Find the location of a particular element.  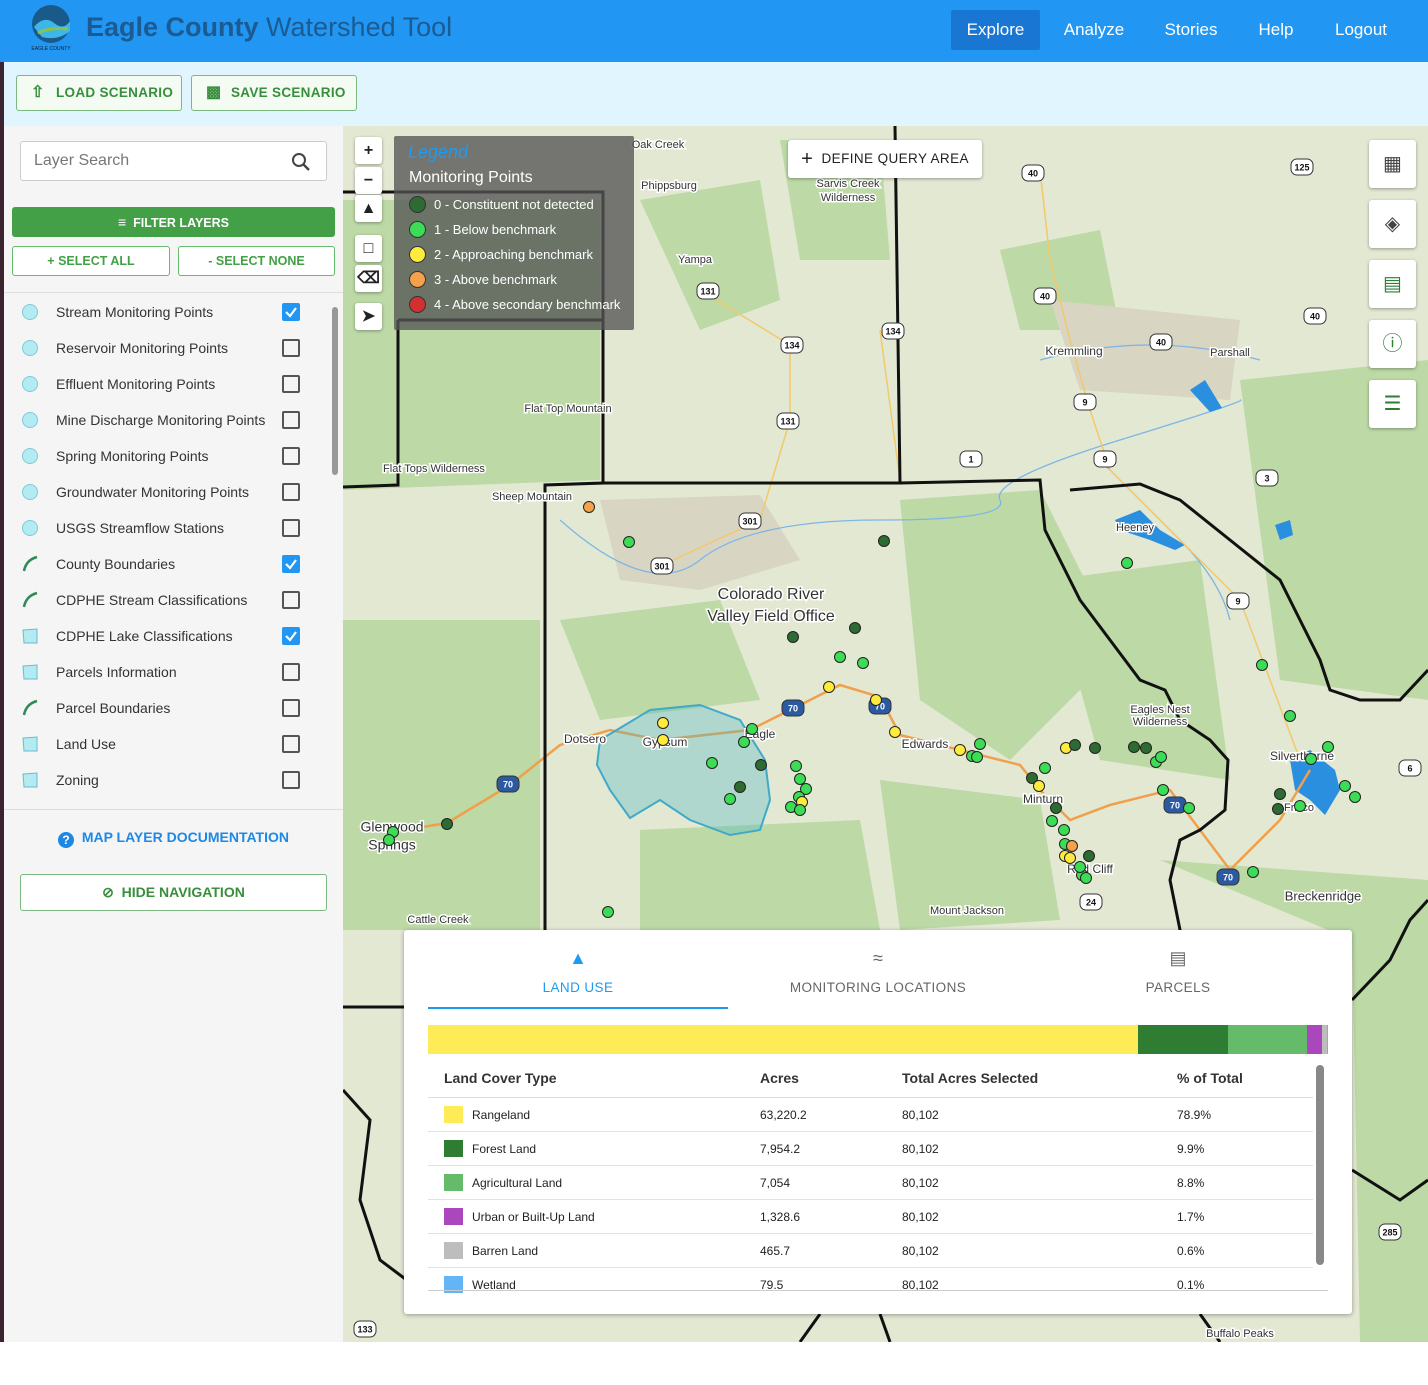

map-side-button: ☰ is located at coordinates (1392, 404).